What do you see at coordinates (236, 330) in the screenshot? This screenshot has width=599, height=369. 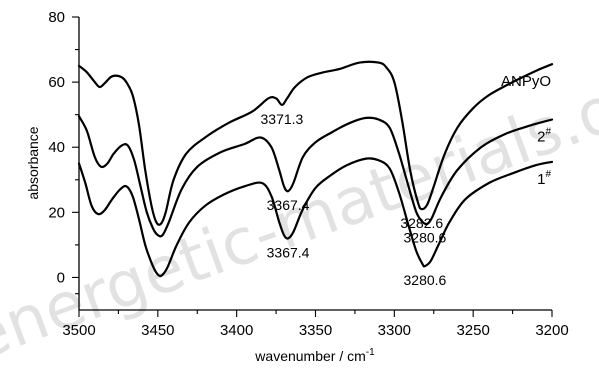 I see `x-tick-label: 3400` at bounding box center [236, 330].